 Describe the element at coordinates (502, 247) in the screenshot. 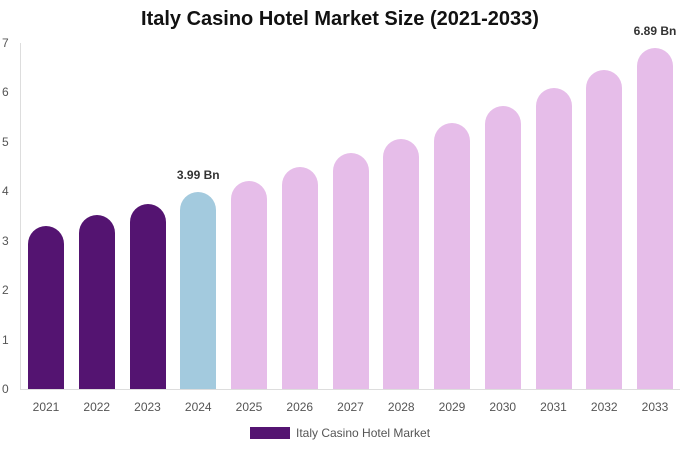

I see `bar-2030` at that location.